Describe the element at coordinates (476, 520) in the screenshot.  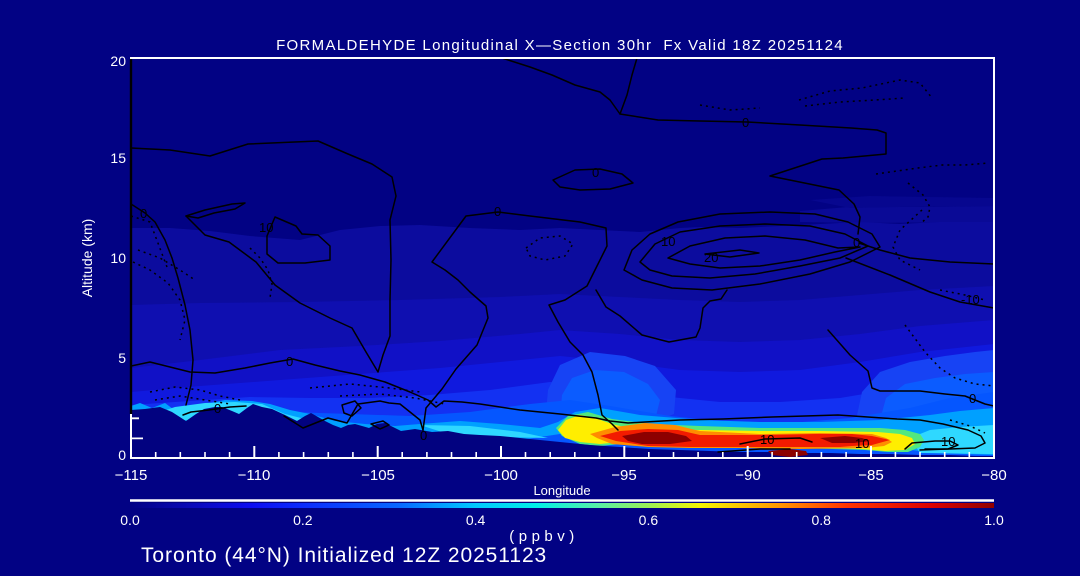
I see `svg-text: 0.4` at that location.